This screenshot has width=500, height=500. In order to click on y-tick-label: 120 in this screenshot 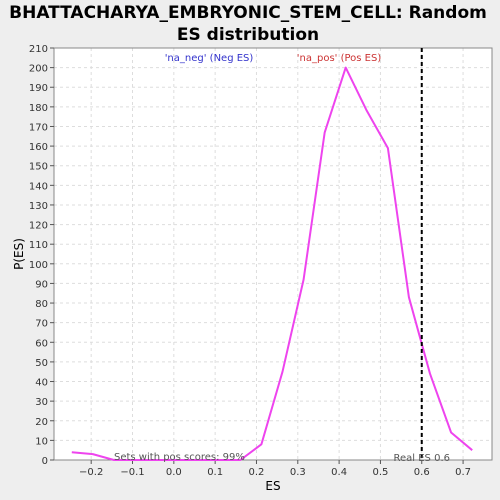, I will do `click(38, 226)`.